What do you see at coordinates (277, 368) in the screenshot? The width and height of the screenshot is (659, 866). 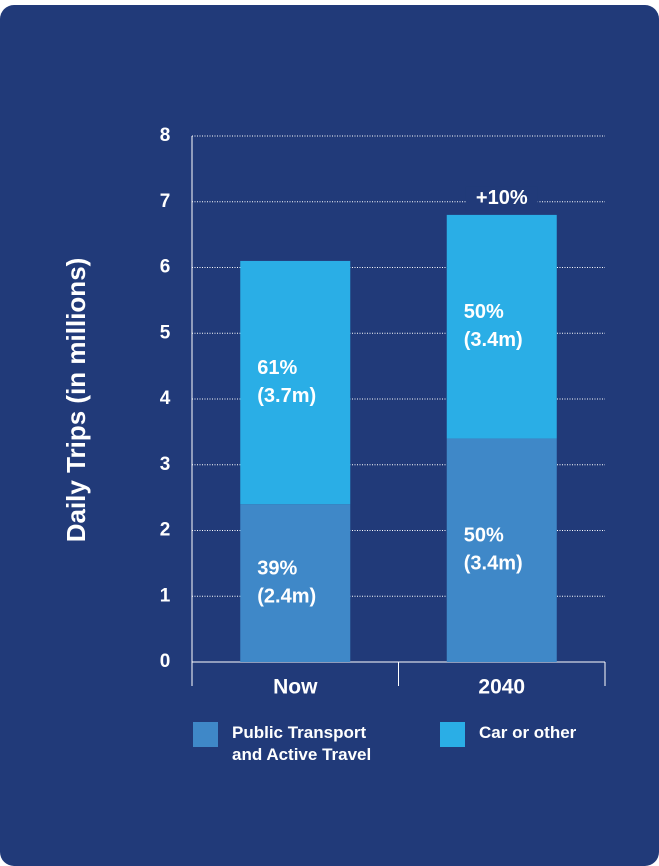 I see `value-label: 61%` at bounding box center [277, 368].